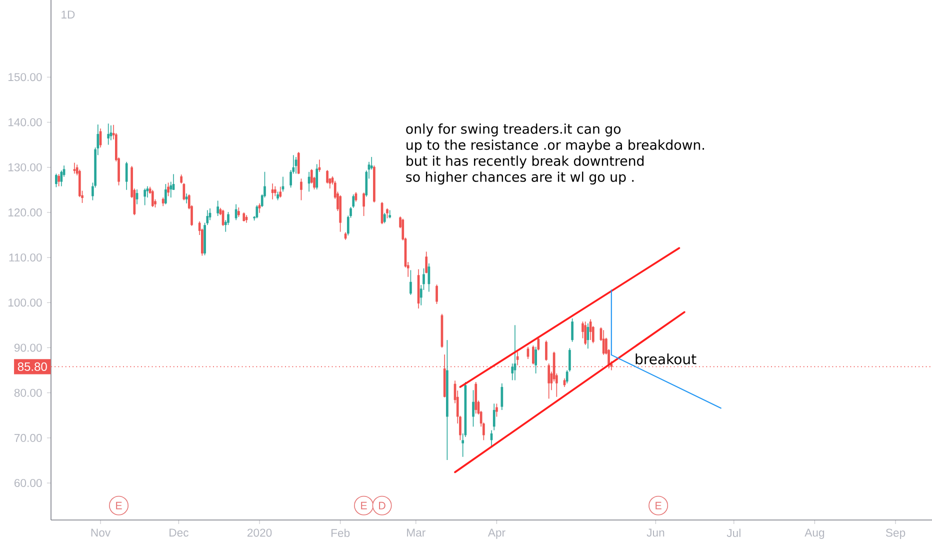 Image resolution: width=932 pixels, height=550 pixels. I want to click on x-tick-label: Jul, so click(733, 533).